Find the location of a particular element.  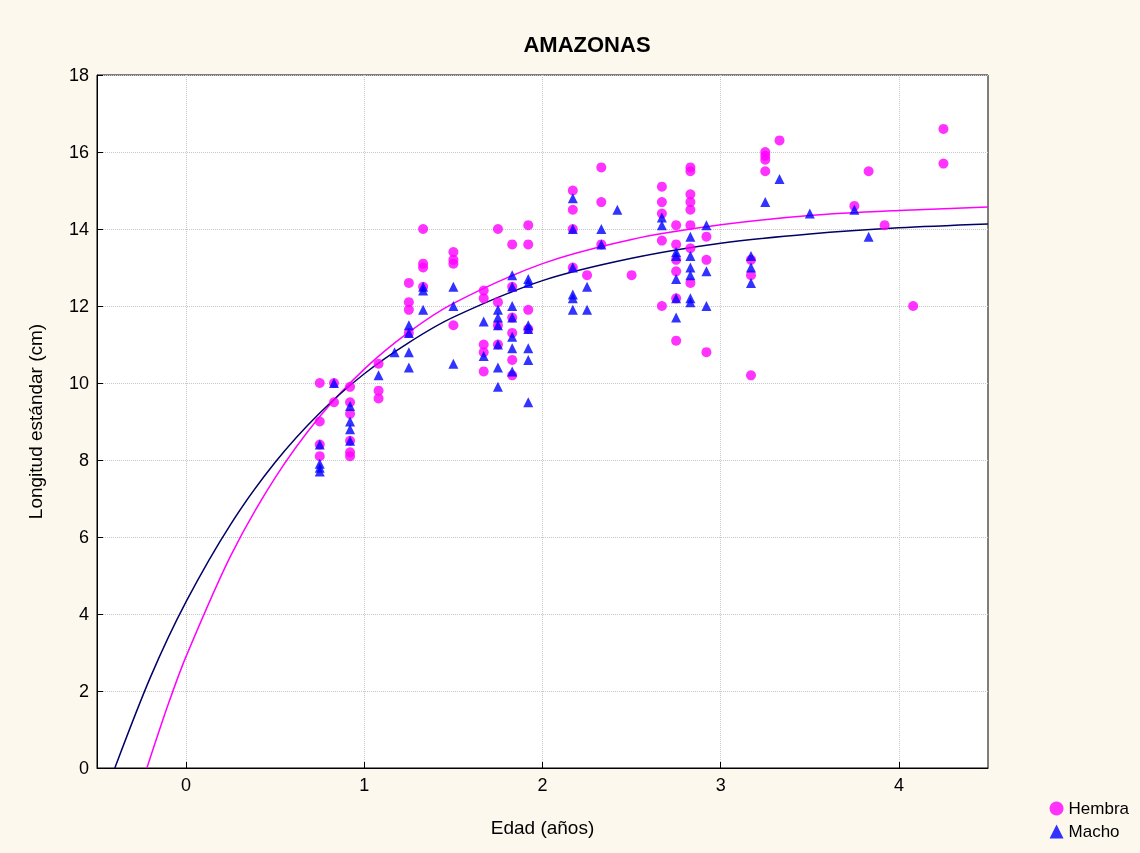

y-tick-label: 4 is located at coordinates (83, 614).